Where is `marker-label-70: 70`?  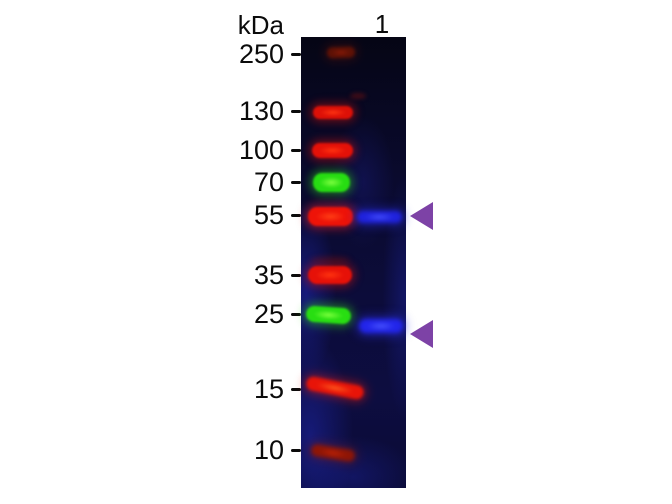 marker-label-70: 70 is located at coordinates (268, 182).